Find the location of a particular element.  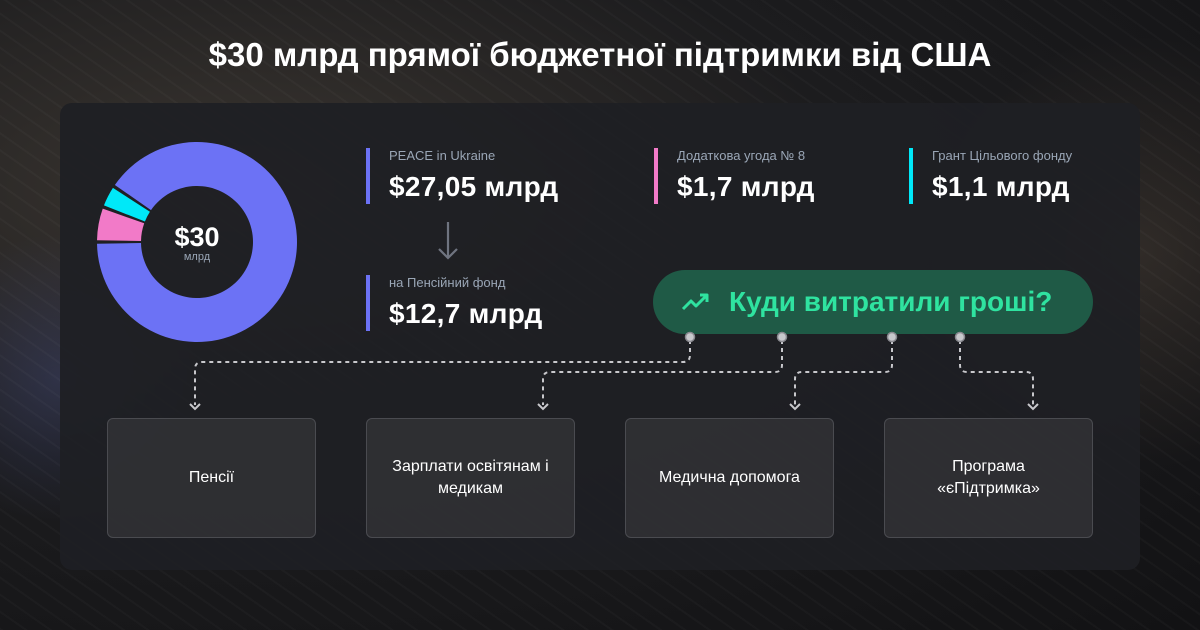

connector-pensions is located at coordinates (442, 372).